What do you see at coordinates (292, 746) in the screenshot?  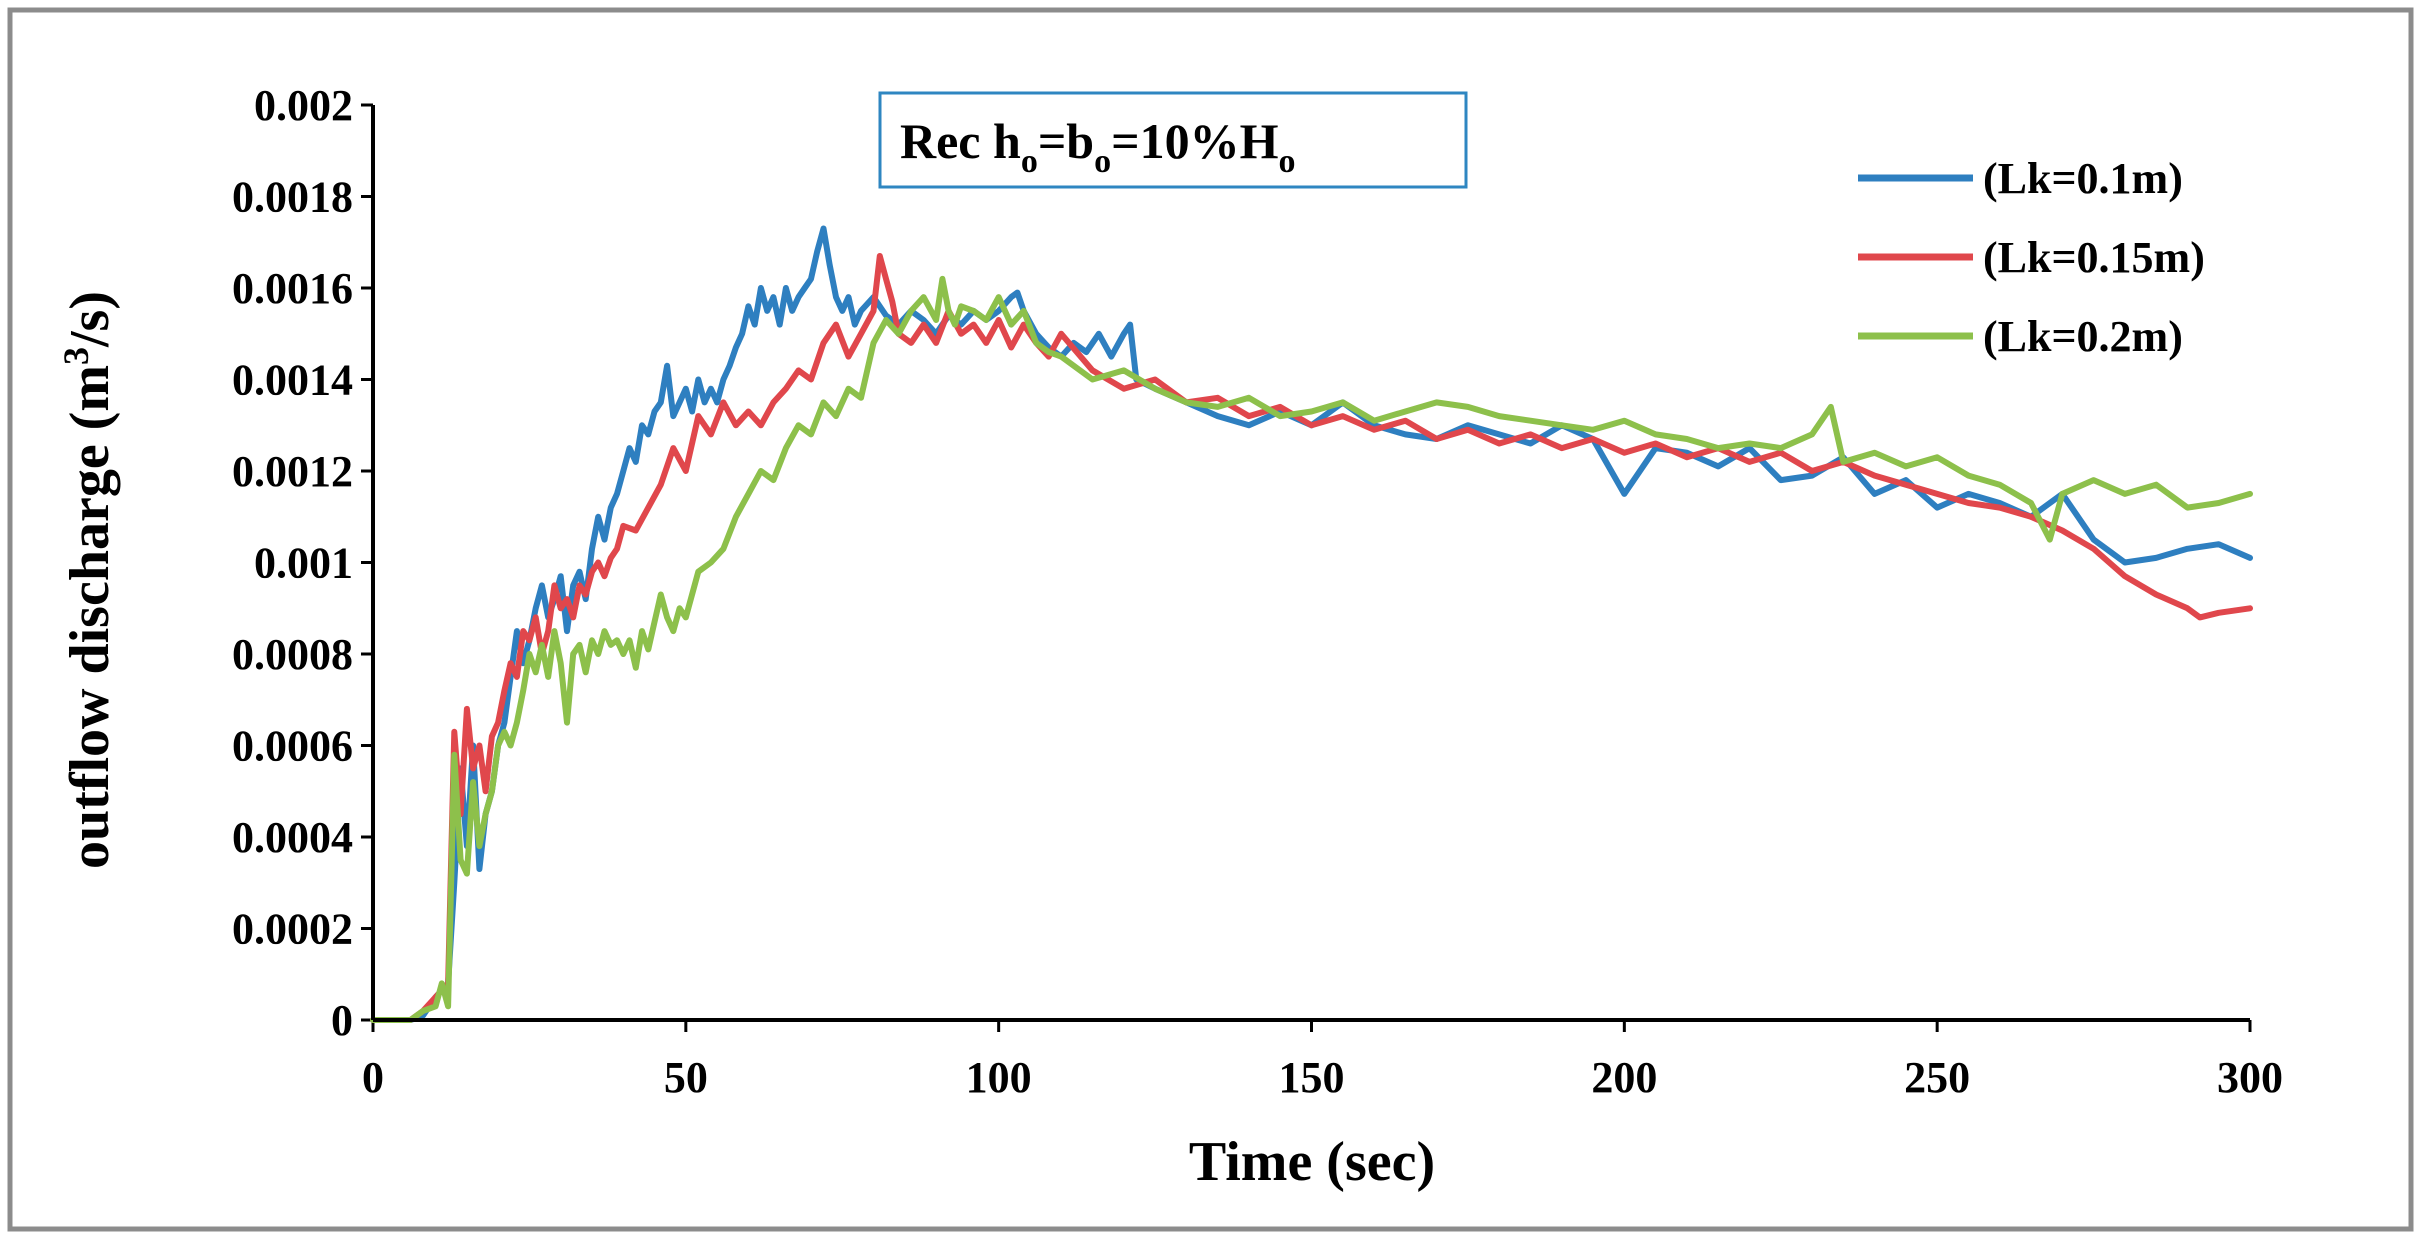 I see `y-tick-label: 0.0006` at bounding box center [292, 746].